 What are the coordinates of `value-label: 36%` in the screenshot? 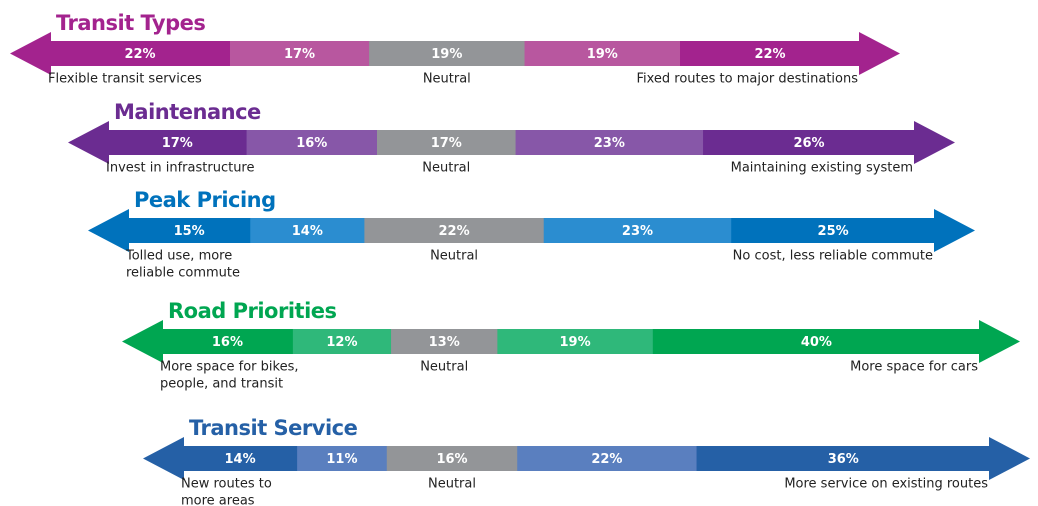 It's located at (843, 459).